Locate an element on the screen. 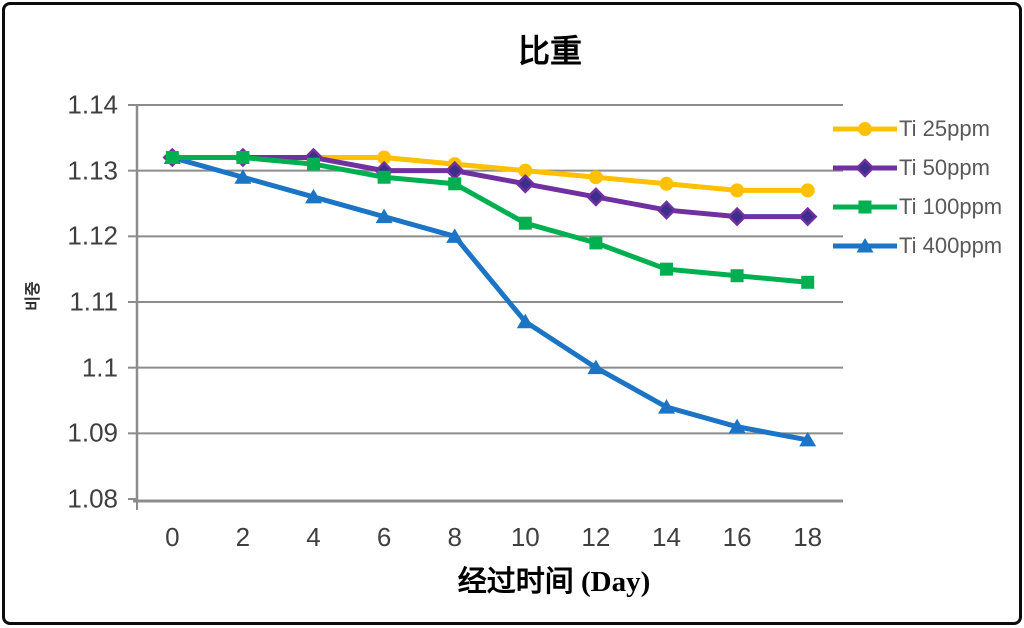  y-tick-label: 1.1 is located at coordinates (99, 367).